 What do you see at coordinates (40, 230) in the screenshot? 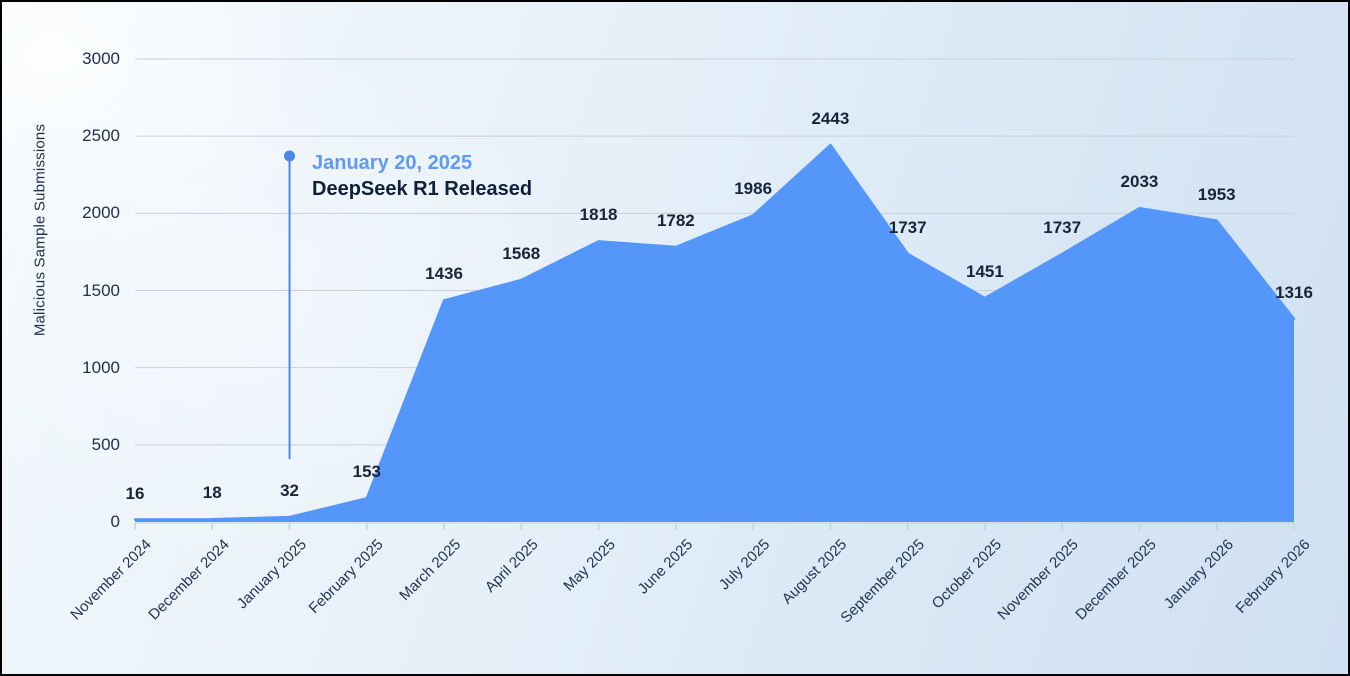
I see `y-axis-title: Malicious Sample Submissions` at bounding box center [40, 230].